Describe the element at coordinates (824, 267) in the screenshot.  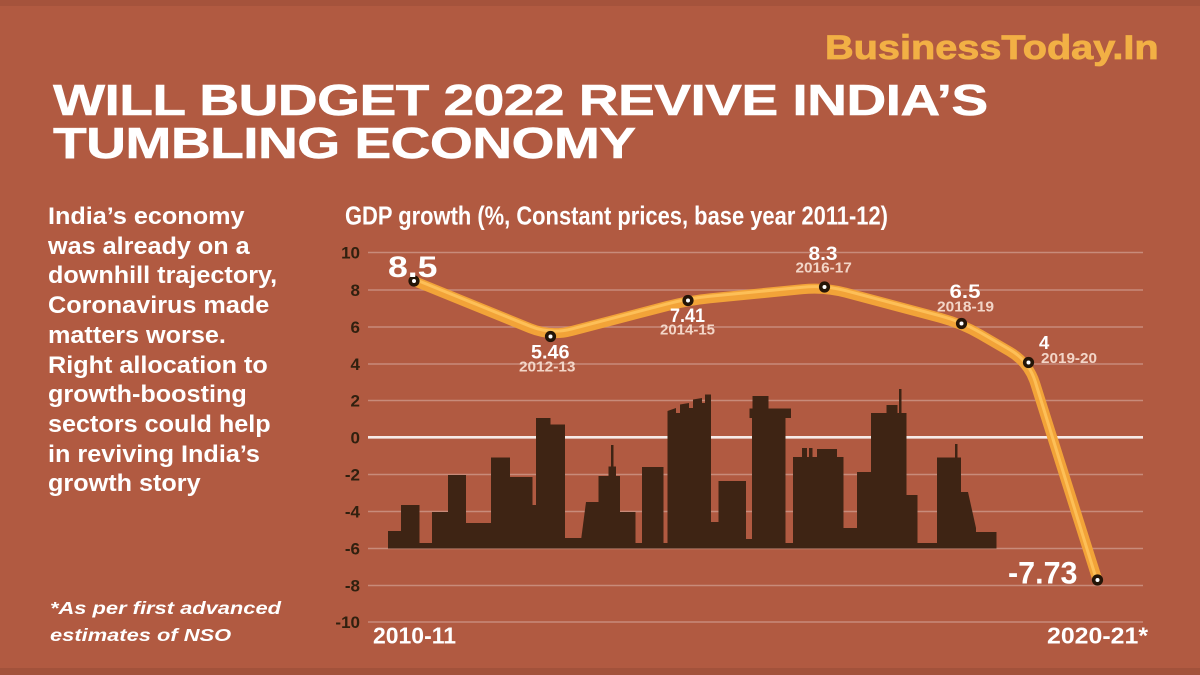
I see `svg-text: 2016-17` at that location.